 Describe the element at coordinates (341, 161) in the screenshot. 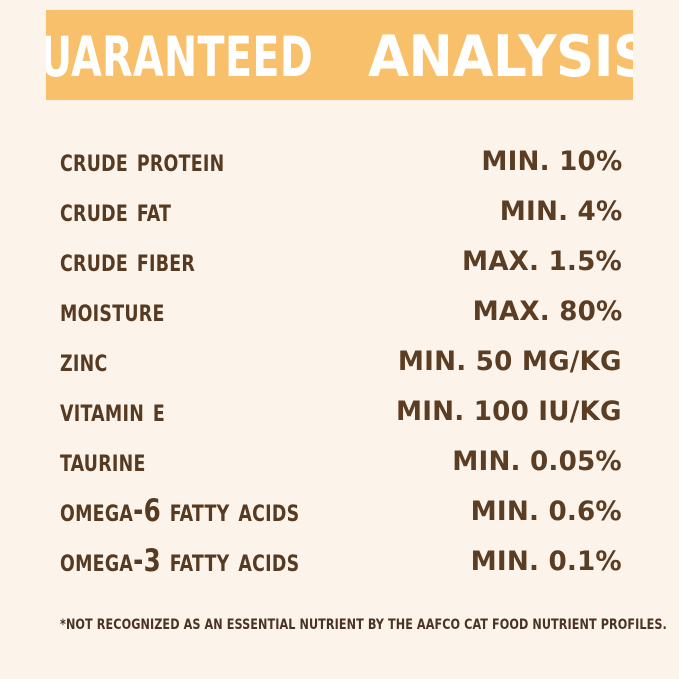

I see `table-row: Crude Protein MIN. 10%` at that location.